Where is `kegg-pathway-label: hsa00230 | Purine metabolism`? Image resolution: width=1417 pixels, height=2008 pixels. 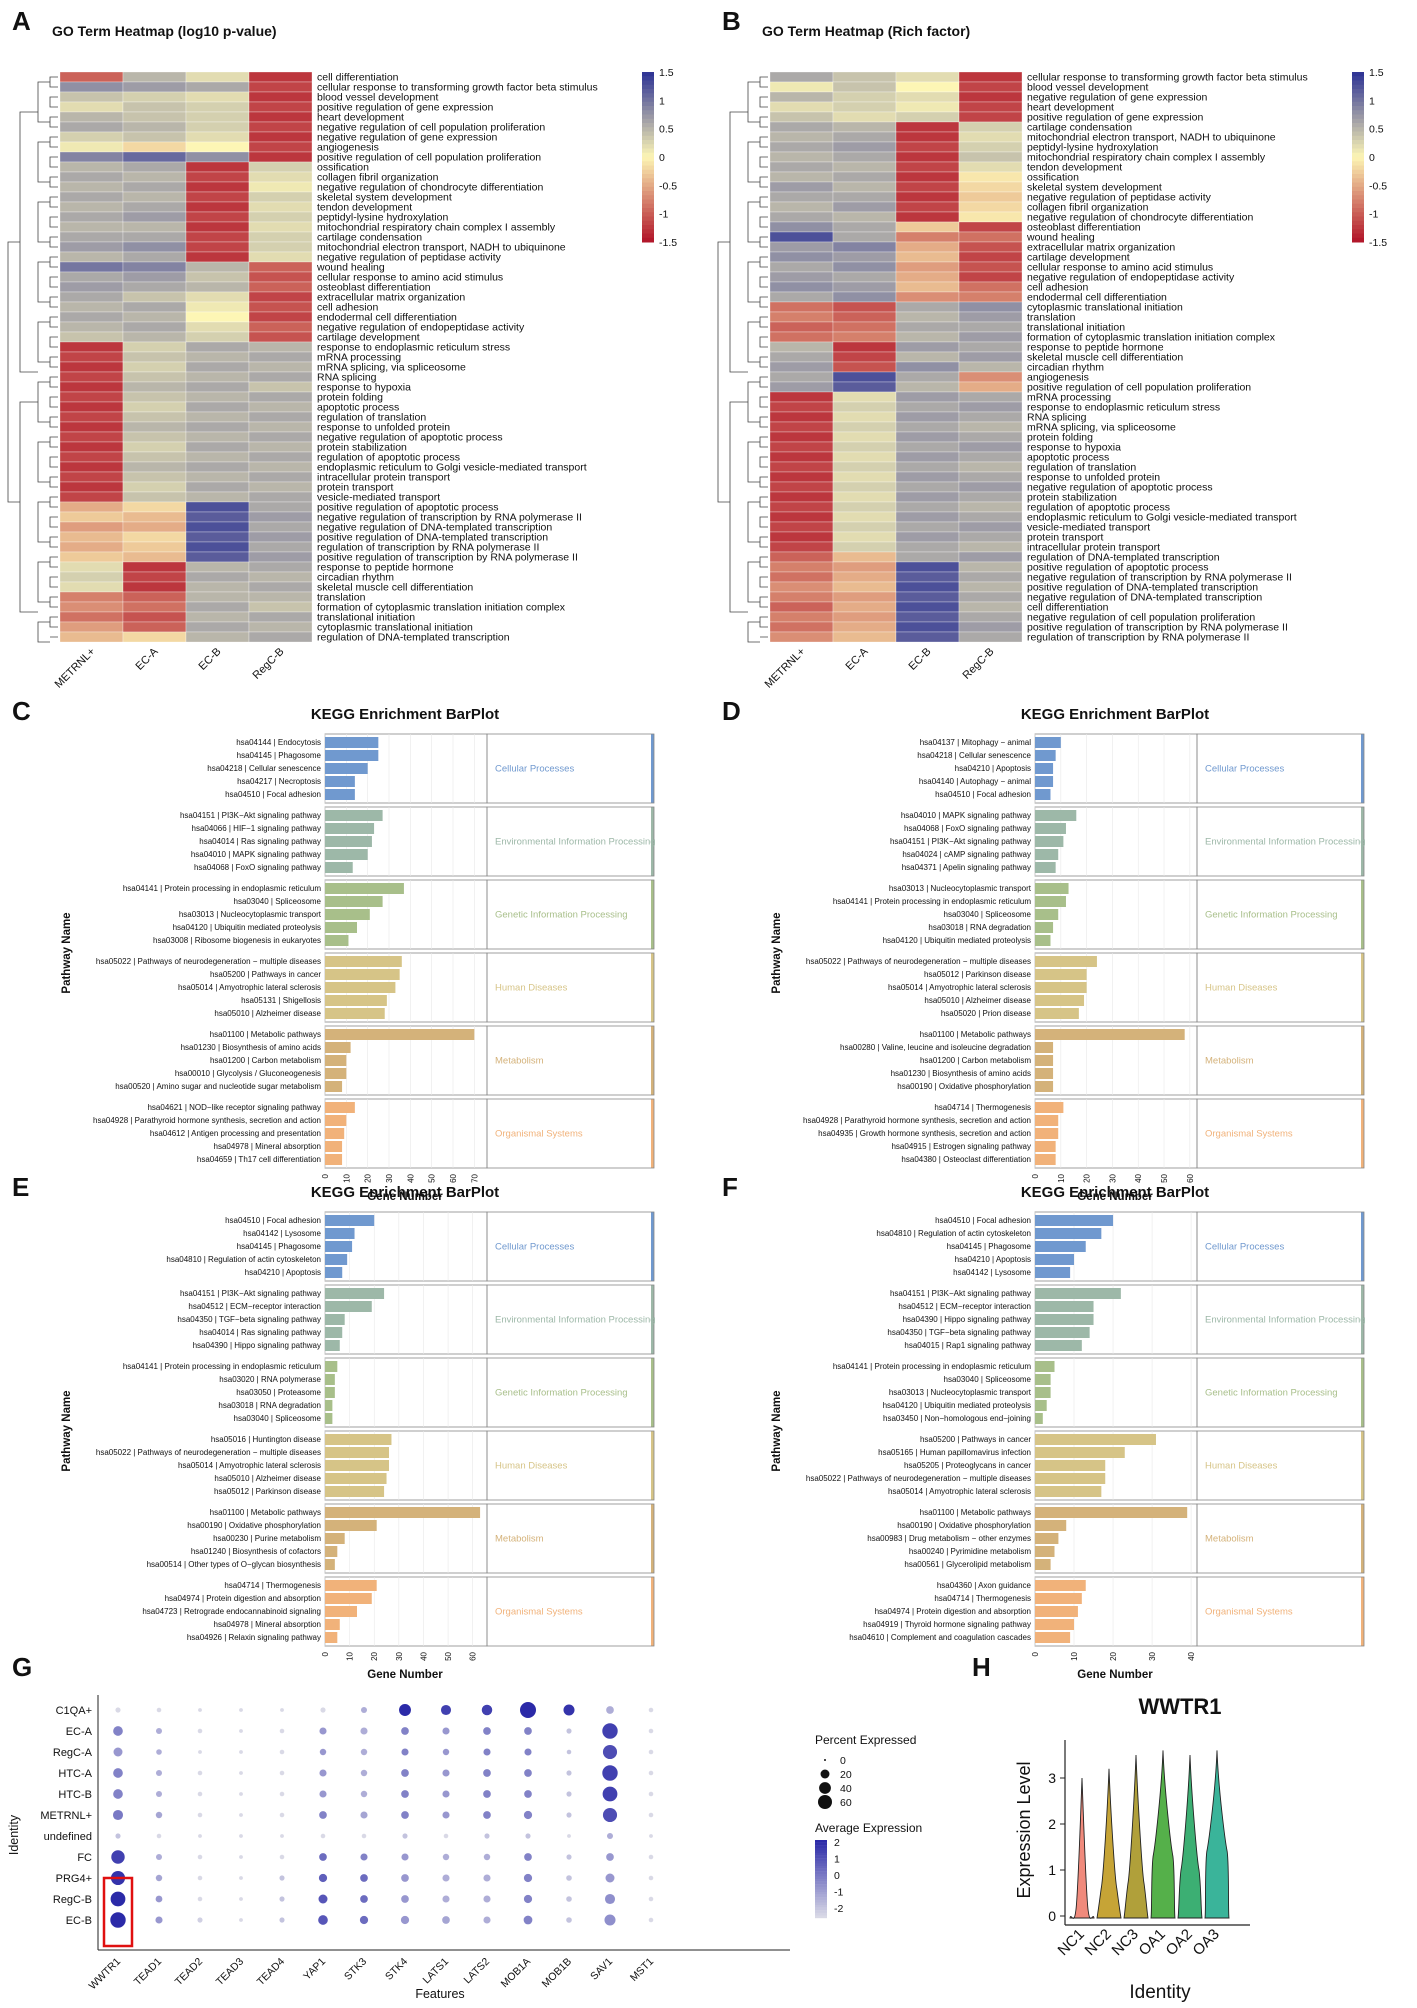
kegg-pathway-label: hsa00230 | Purine metabolism is located at coordinates (267, 1538).